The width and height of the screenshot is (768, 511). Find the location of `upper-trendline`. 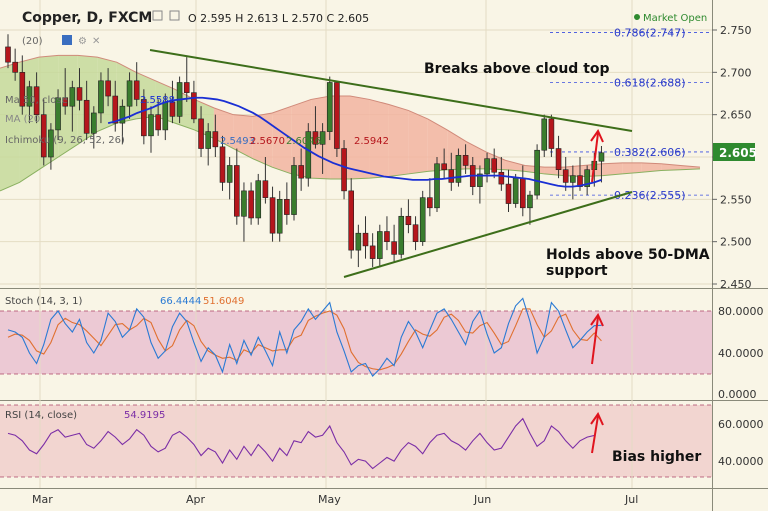

upper-trendline is located at coordinates (391, 90).